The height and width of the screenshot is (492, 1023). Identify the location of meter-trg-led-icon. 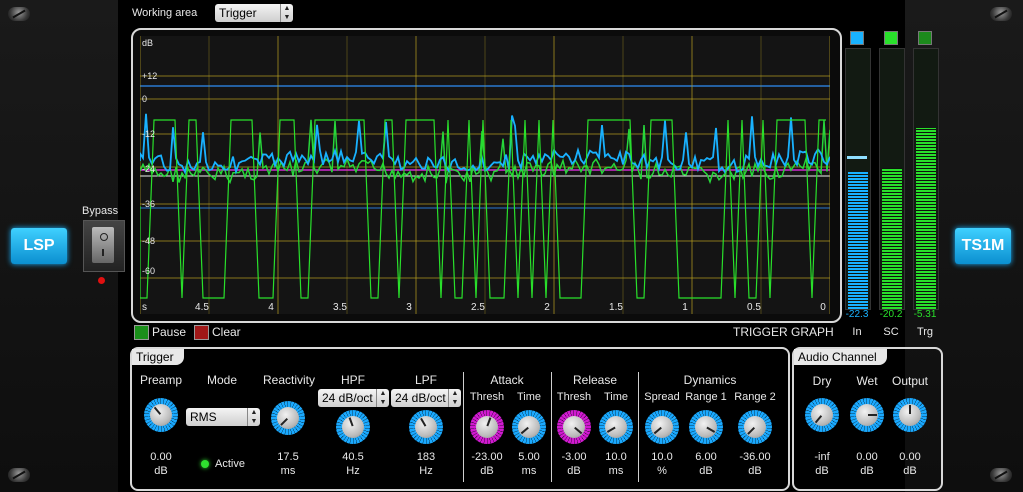
(925, 38).